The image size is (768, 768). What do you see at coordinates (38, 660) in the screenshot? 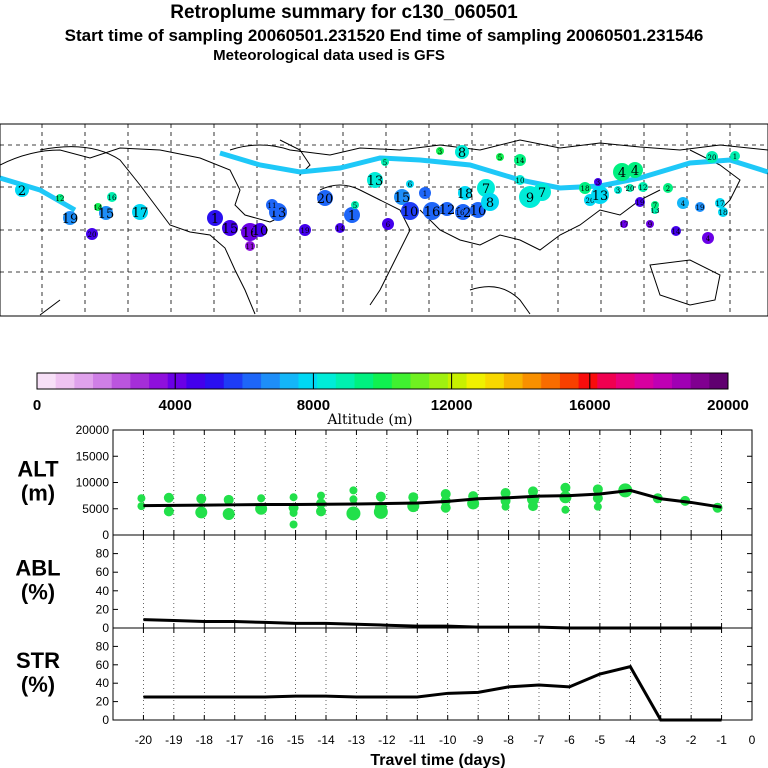
I see `panel-label: STR` at bounding box center [38, 660].